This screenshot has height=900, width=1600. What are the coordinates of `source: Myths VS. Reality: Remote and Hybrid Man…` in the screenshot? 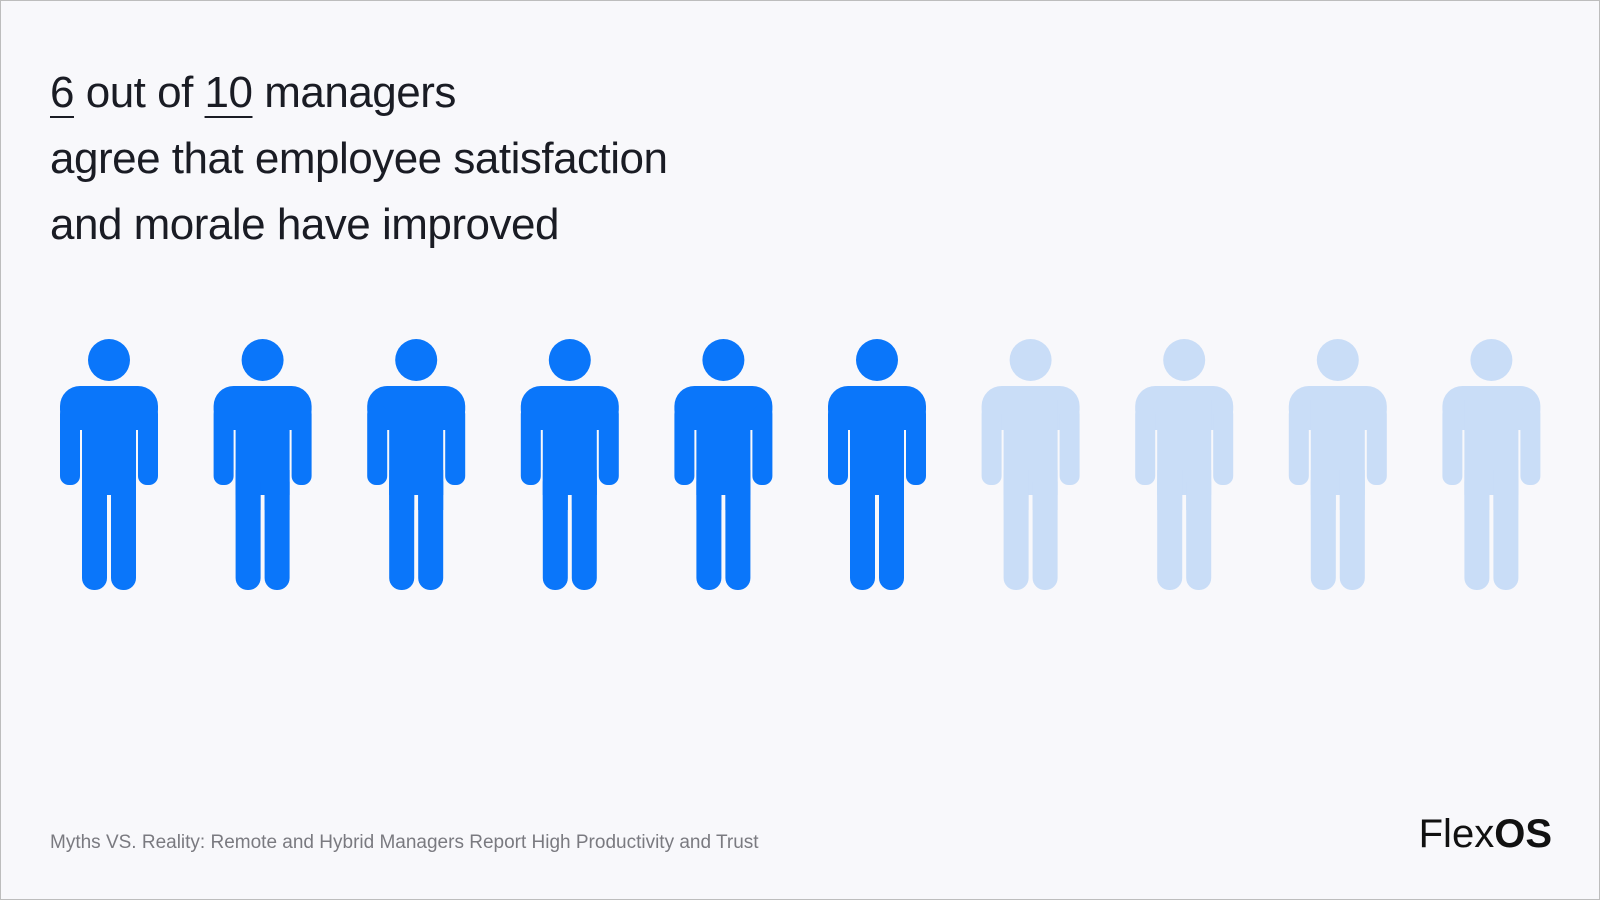 It's located at (404, 842).